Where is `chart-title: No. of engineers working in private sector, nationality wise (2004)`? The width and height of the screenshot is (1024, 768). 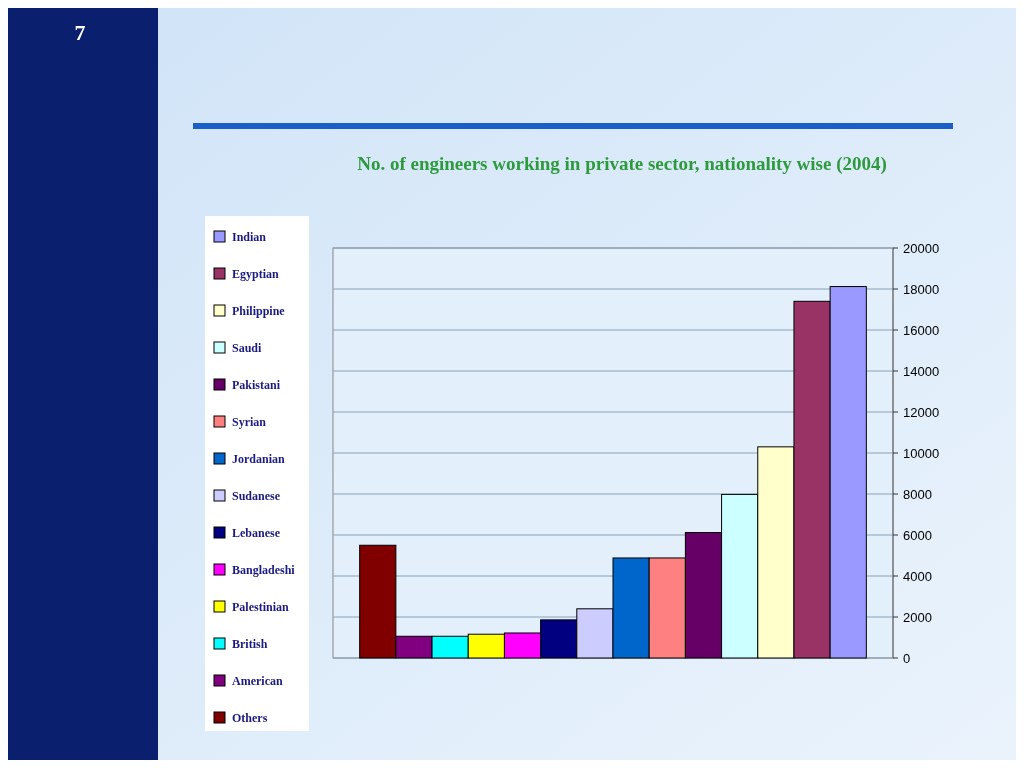
chart-title: No. of engineers working in private sector, nationality wise (2004) is located at coordinates (622, 164).